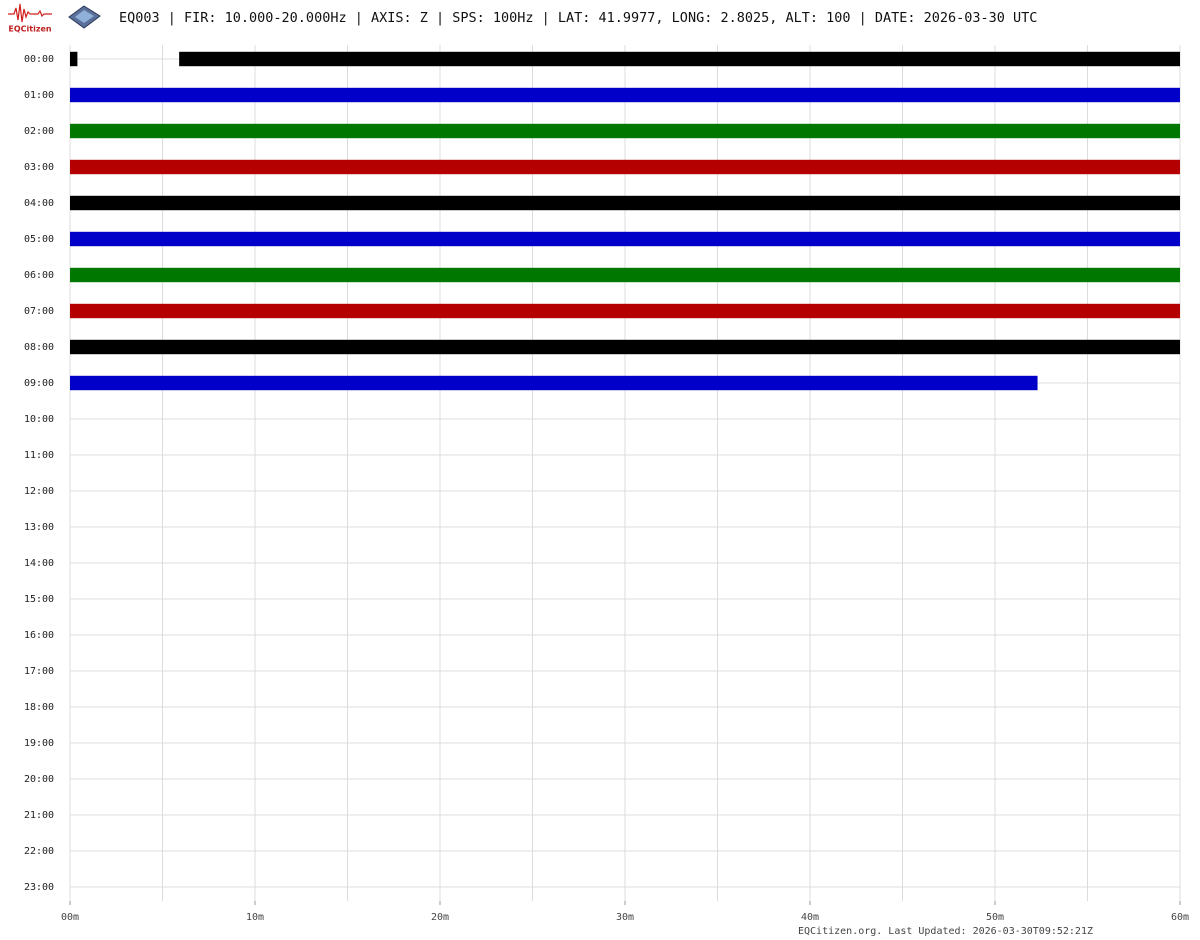 Image resolution: width=1200 pixels, height=940 pixels. What do you see at coordinates (39, 779) in the screenshot?
I see `row-label: 20:00` at bounding box center [39, 779].